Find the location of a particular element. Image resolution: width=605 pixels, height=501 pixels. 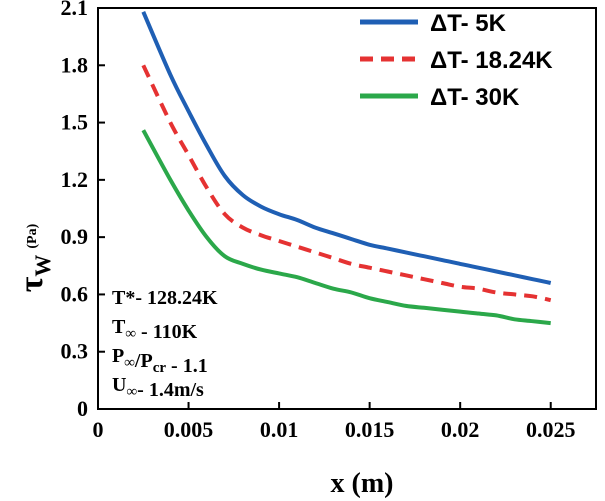

y-axis-label-main: τ is located at coordinates (31, 284).